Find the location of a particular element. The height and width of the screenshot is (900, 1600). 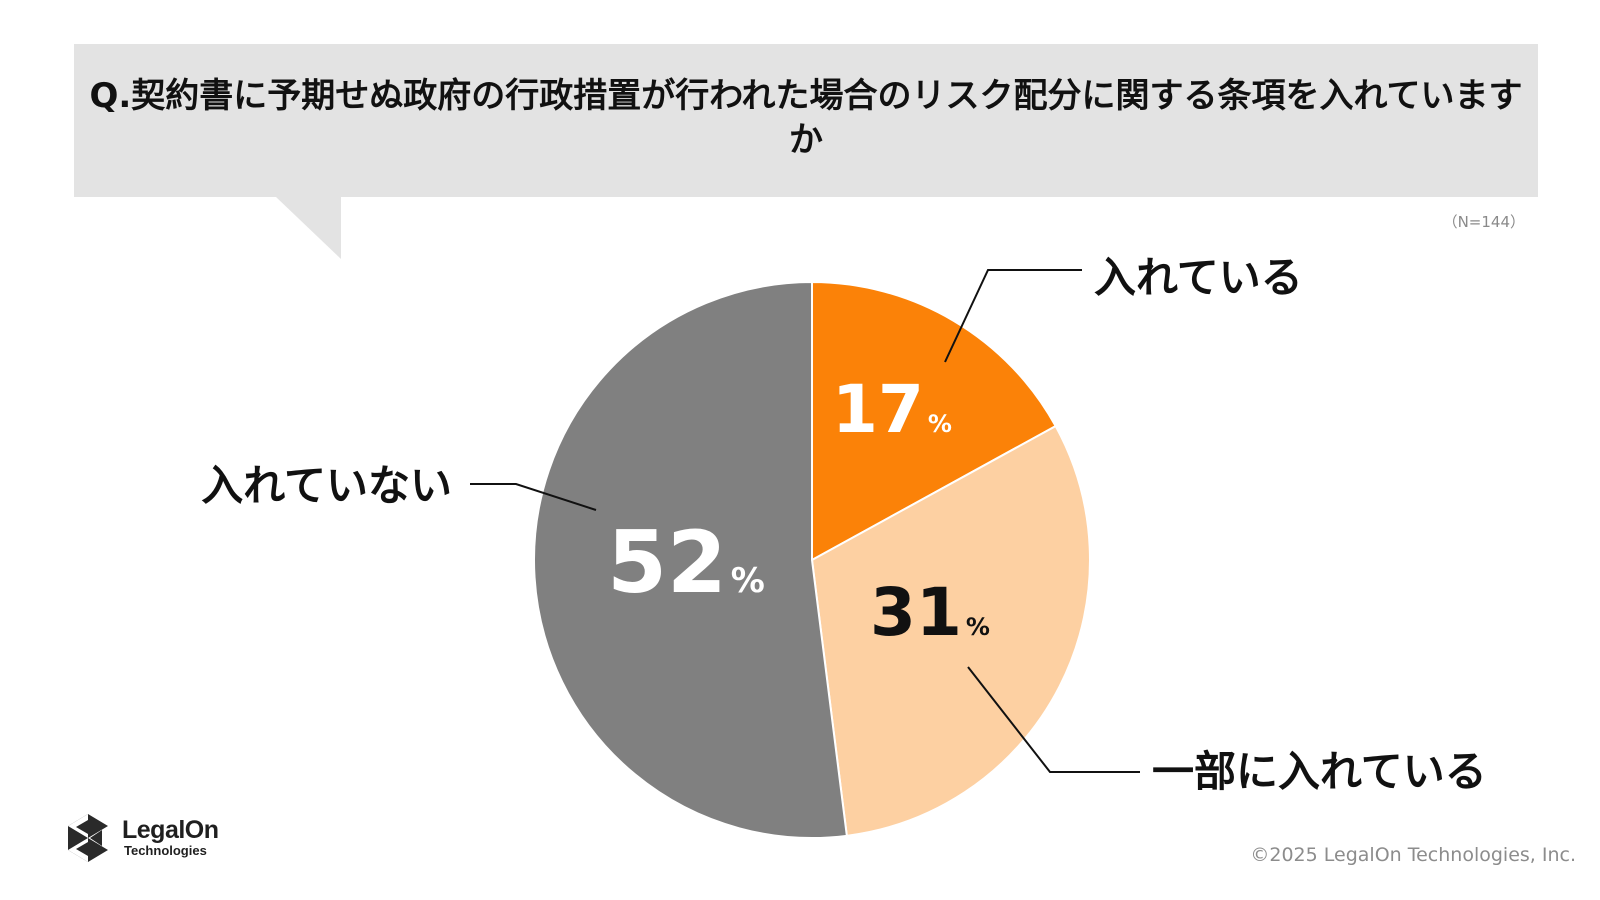

value-label-3: 52% is located at coordinates (686, 563).